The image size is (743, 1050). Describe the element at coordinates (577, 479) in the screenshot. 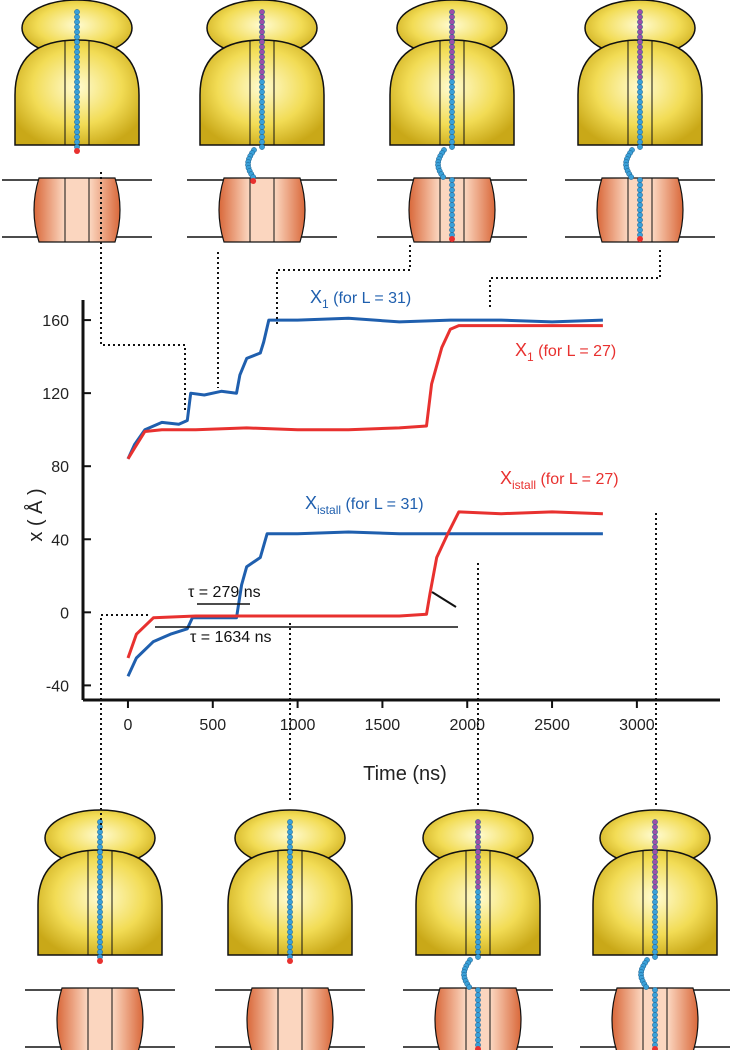

I see `annotation-rest: (for L = 27)` at that location.